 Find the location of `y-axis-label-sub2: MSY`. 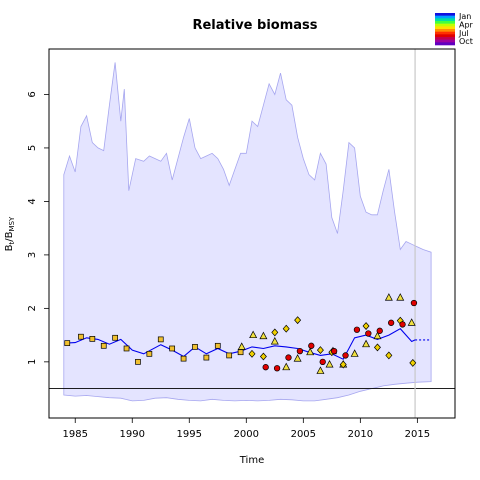

y-axis-label-sub2: MSY is located at coordinates (12, 223).